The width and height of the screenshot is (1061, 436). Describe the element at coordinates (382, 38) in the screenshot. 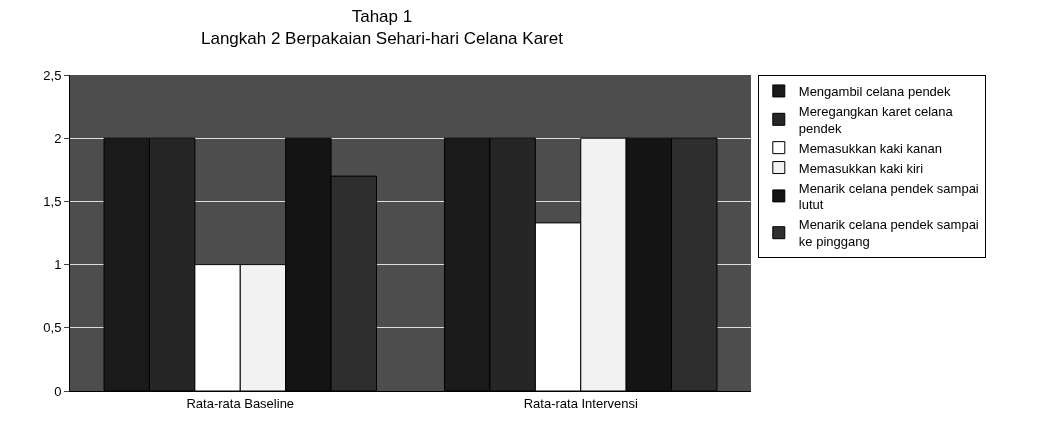

I see `chart-subtitle: Langkah 2 Berpakaian Sehari-hari Celana Karet` at that location.